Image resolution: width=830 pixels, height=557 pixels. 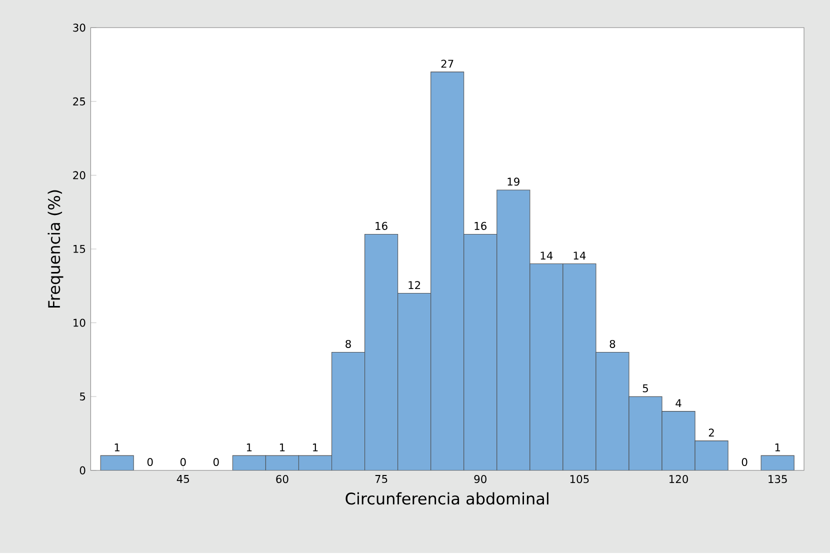 What do you see at coordinates (83, 470) in the screenshot?
I see `y-tick-label: 0` at bounding box center [83, 470].